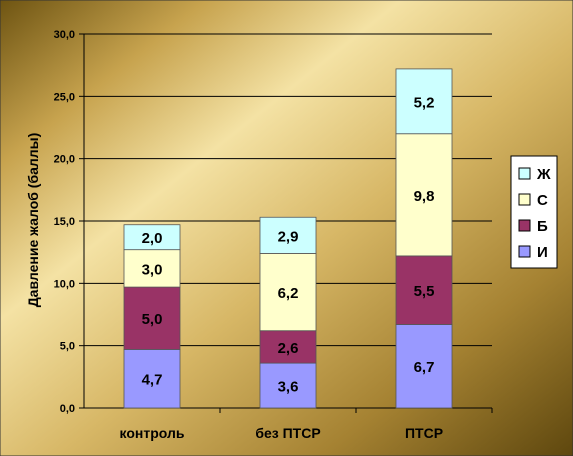 This screenshot has width=573, height=456. What do you see at coordinates (152, 319) in the screenshot?
I see `data-label: 5,0` at bounding box center [152, 319].